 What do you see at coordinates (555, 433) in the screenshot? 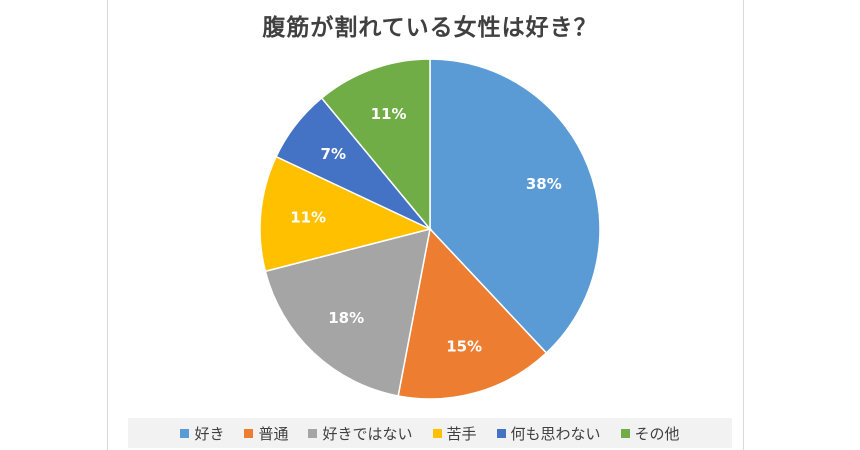
I see `legend-label: 何も思わない` at bounding box center [555, 433].